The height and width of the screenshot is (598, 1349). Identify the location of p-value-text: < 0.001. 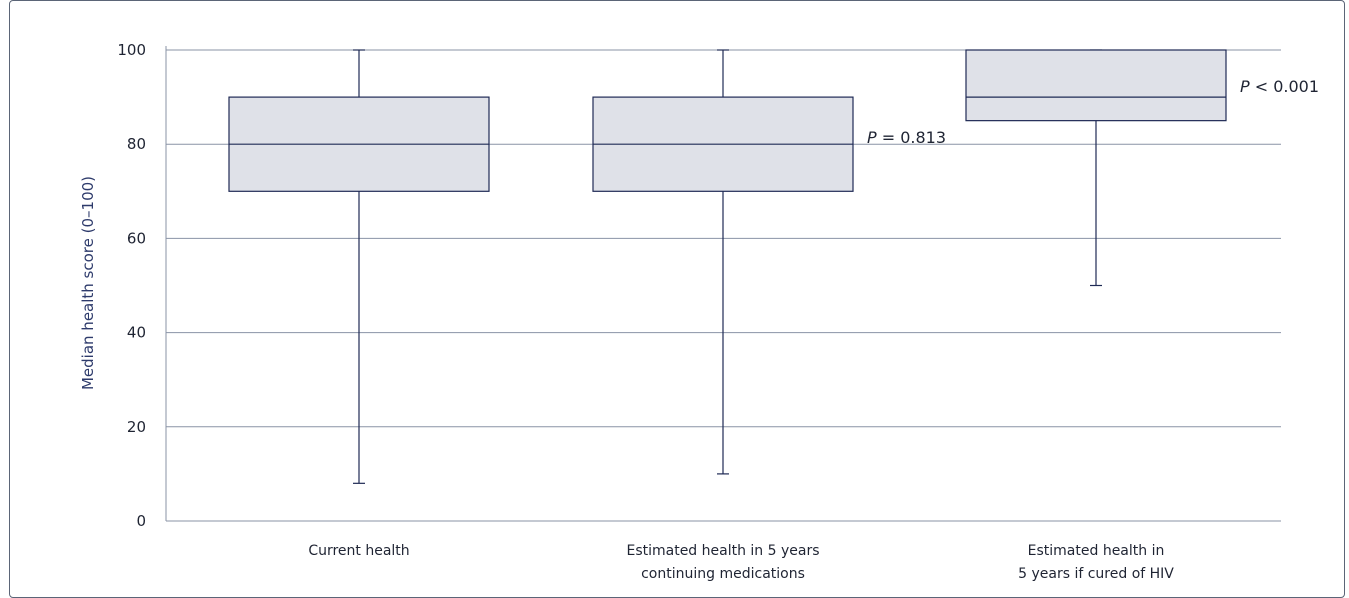
(1284, 86).